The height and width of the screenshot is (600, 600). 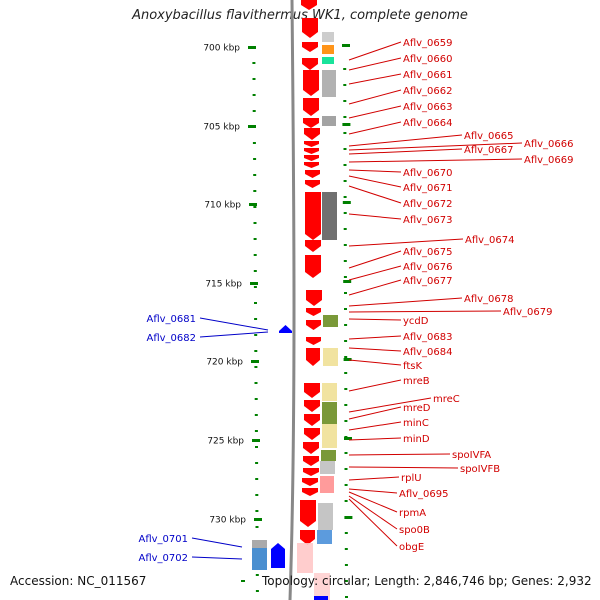 I want to click on gene-label-mred: mreD, so click(x=417, y=408).